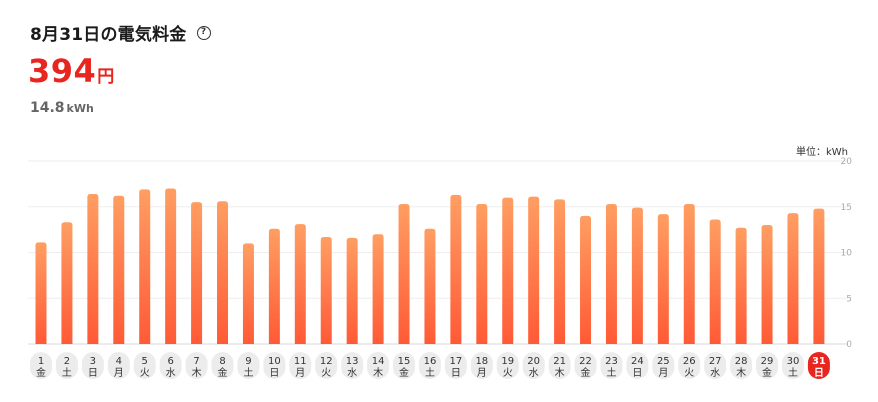  What do you see at coordinates (80, 108) in the screenshot?
I see `usage-unit: kWh` at bounding box center [80, 108].